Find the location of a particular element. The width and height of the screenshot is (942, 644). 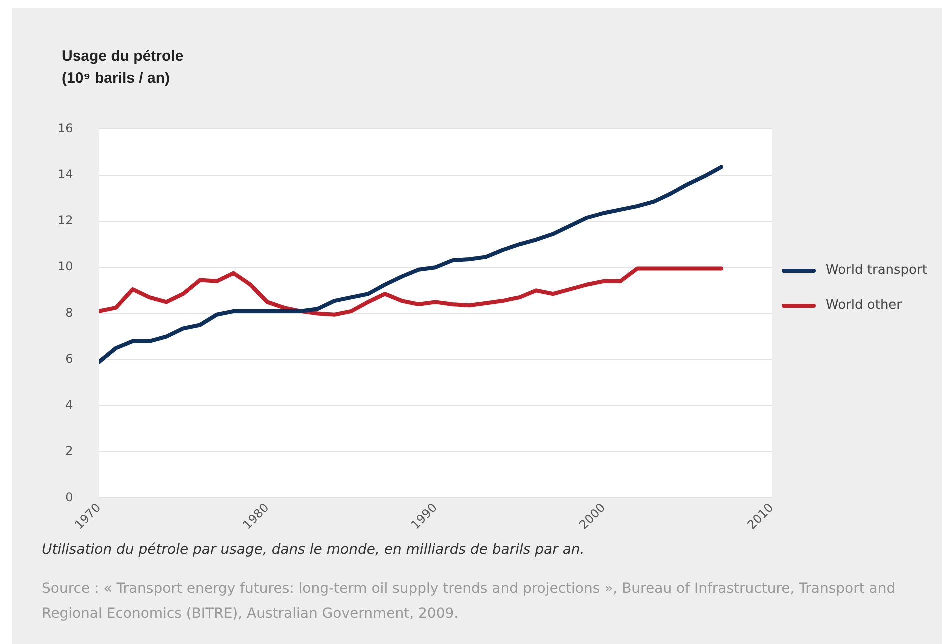

y-tick-label: 10 is located at coordinates (66, 267).